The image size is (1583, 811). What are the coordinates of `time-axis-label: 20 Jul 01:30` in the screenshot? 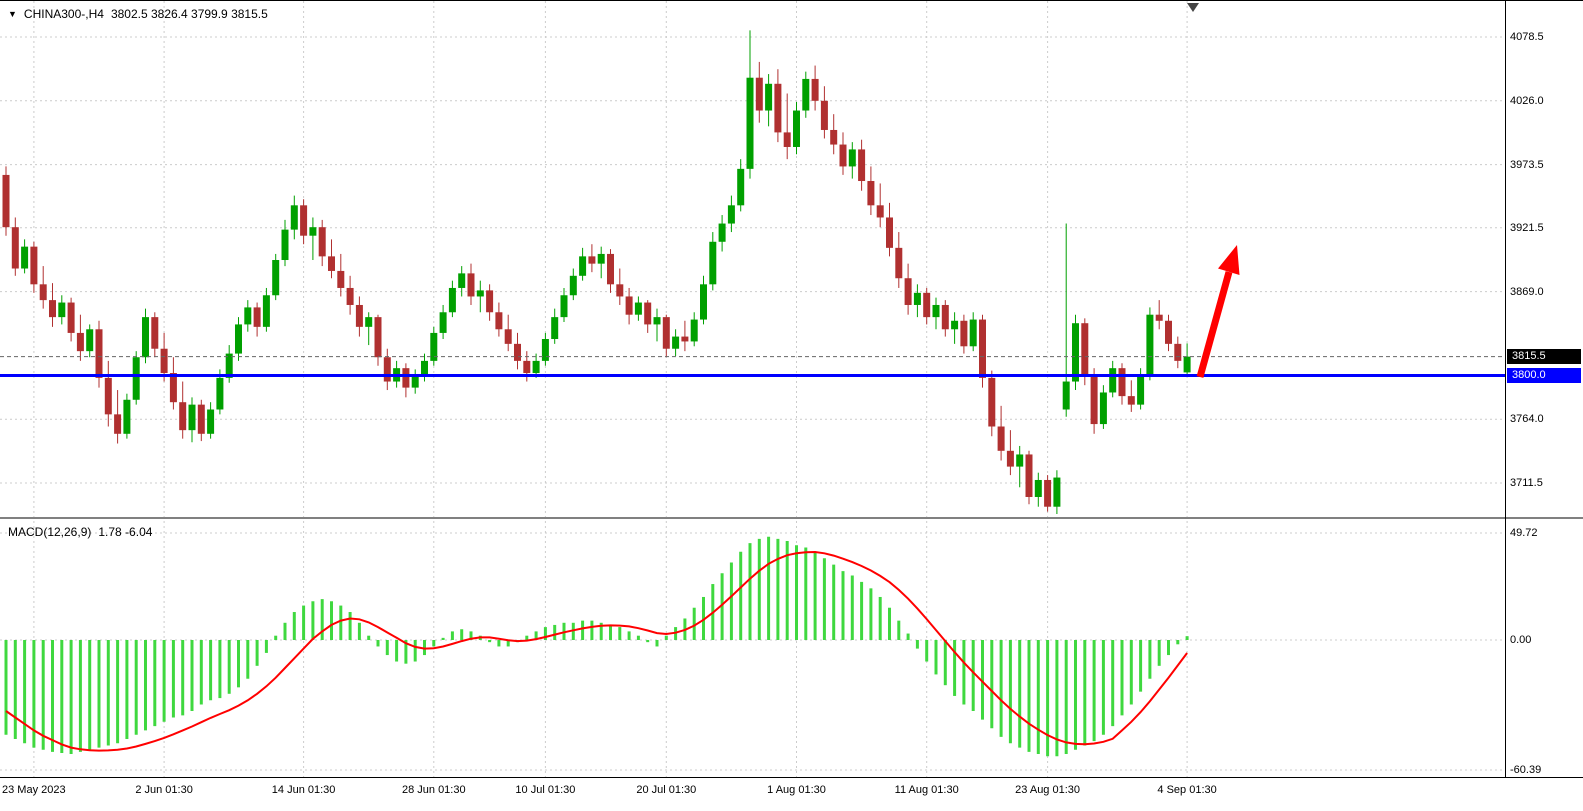 It's located at (666, 790).